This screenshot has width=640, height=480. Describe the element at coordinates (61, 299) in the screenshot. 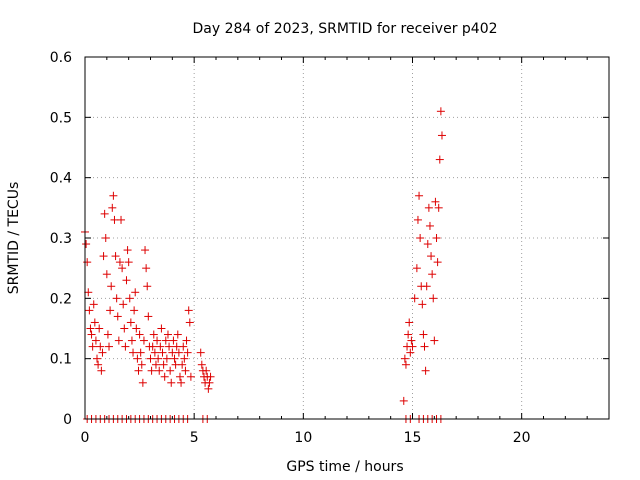

I see `y-tick-label: 0.2` at that location.